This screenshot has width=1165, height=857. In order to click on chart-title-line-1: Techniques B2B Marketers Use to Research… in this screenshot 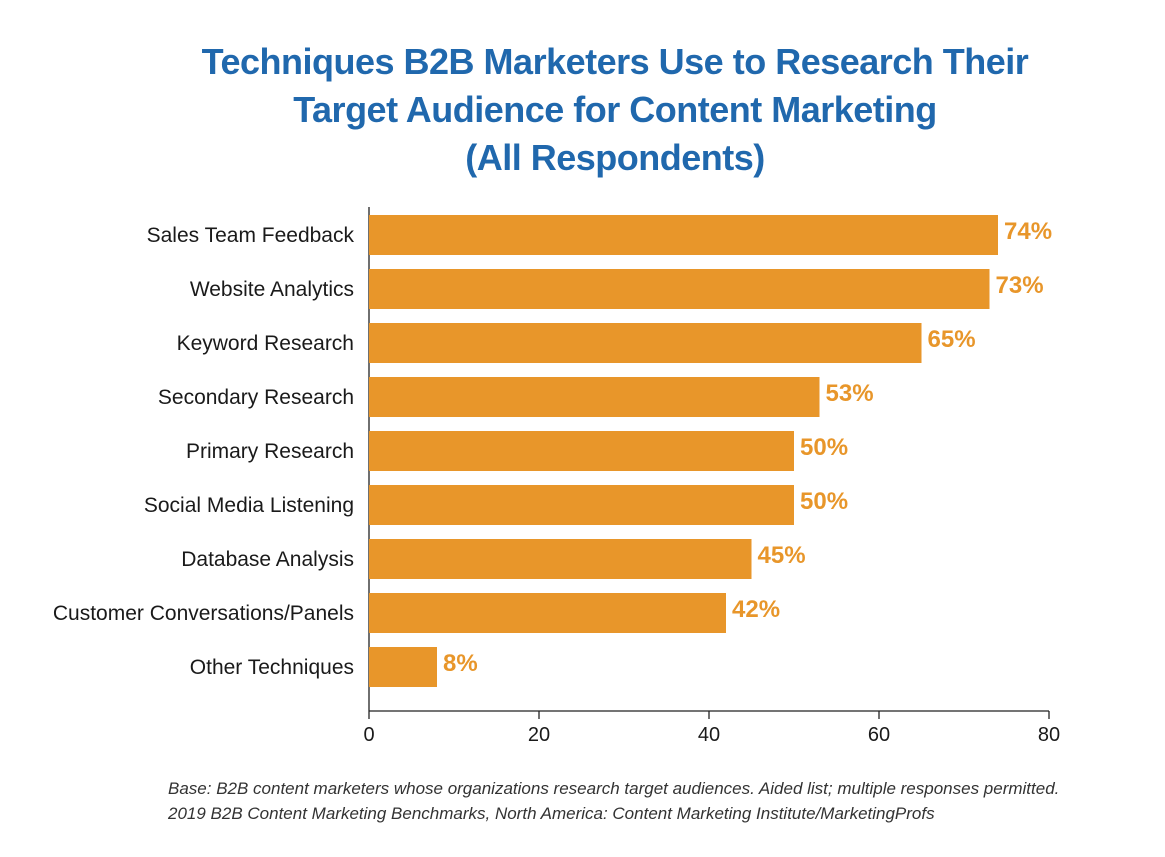, I will do `click(615, 61)`.